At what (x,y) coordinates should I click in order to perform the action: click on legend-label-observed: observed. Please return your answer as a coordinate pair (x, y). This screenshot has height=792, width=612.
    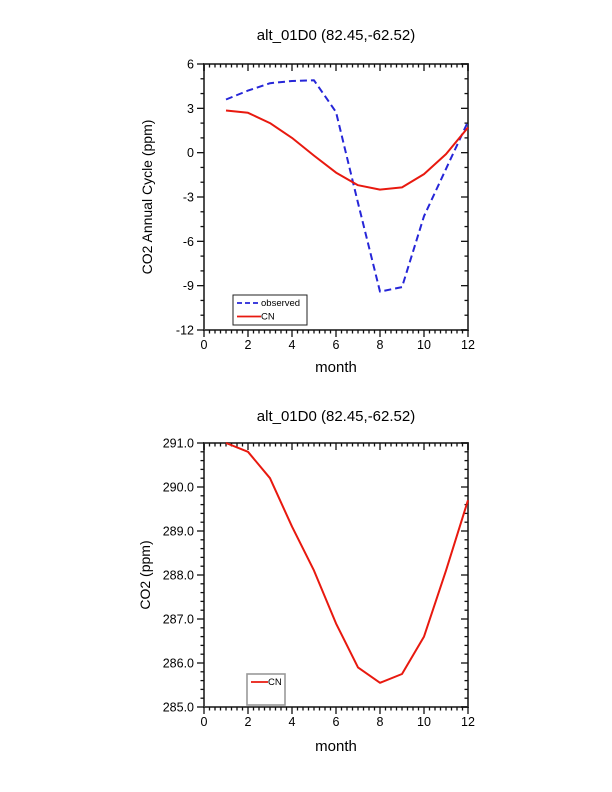
    Looking at the image, I should click on (280, 303).